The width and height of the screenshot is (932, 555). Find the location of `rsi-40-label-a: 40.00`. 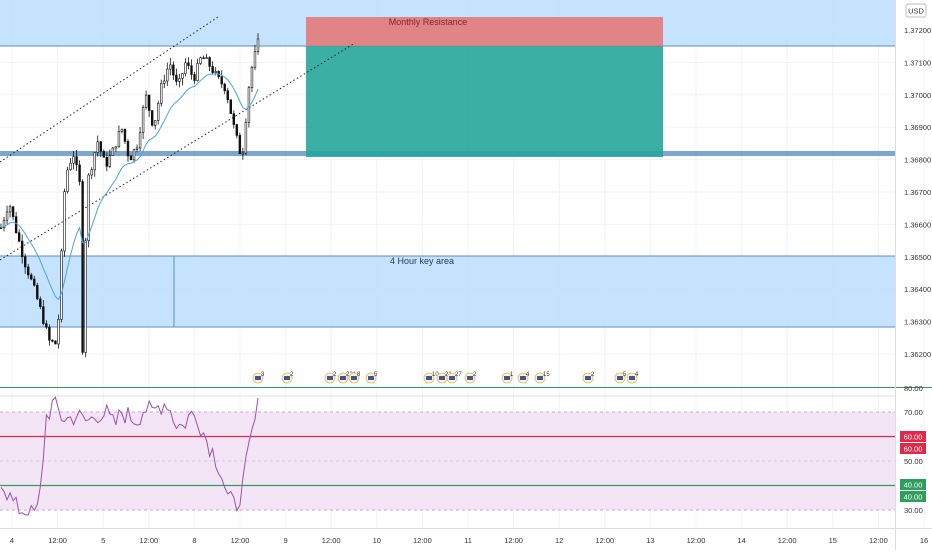

rsi-40-label-a: 40.00 is located at coordinates (913, 485).